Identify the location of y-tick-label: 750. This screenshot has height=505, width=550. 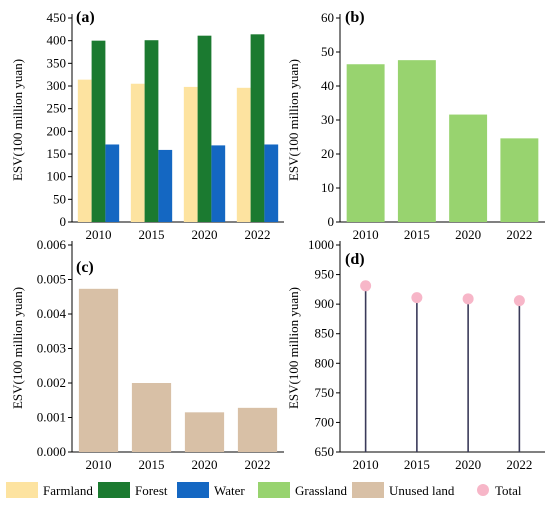
(325, 392).